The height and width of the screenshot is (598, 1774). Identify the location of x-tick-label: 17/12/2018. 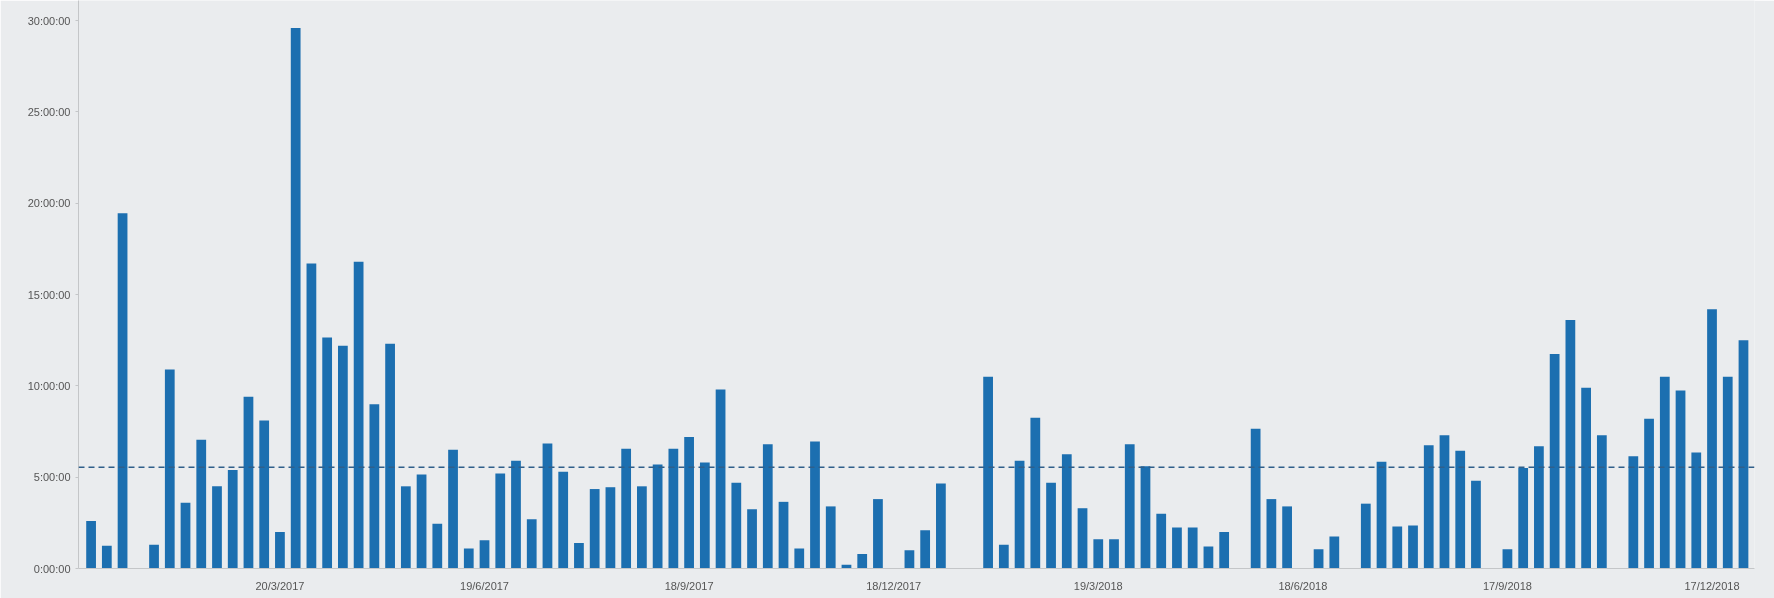
(1712, 585).